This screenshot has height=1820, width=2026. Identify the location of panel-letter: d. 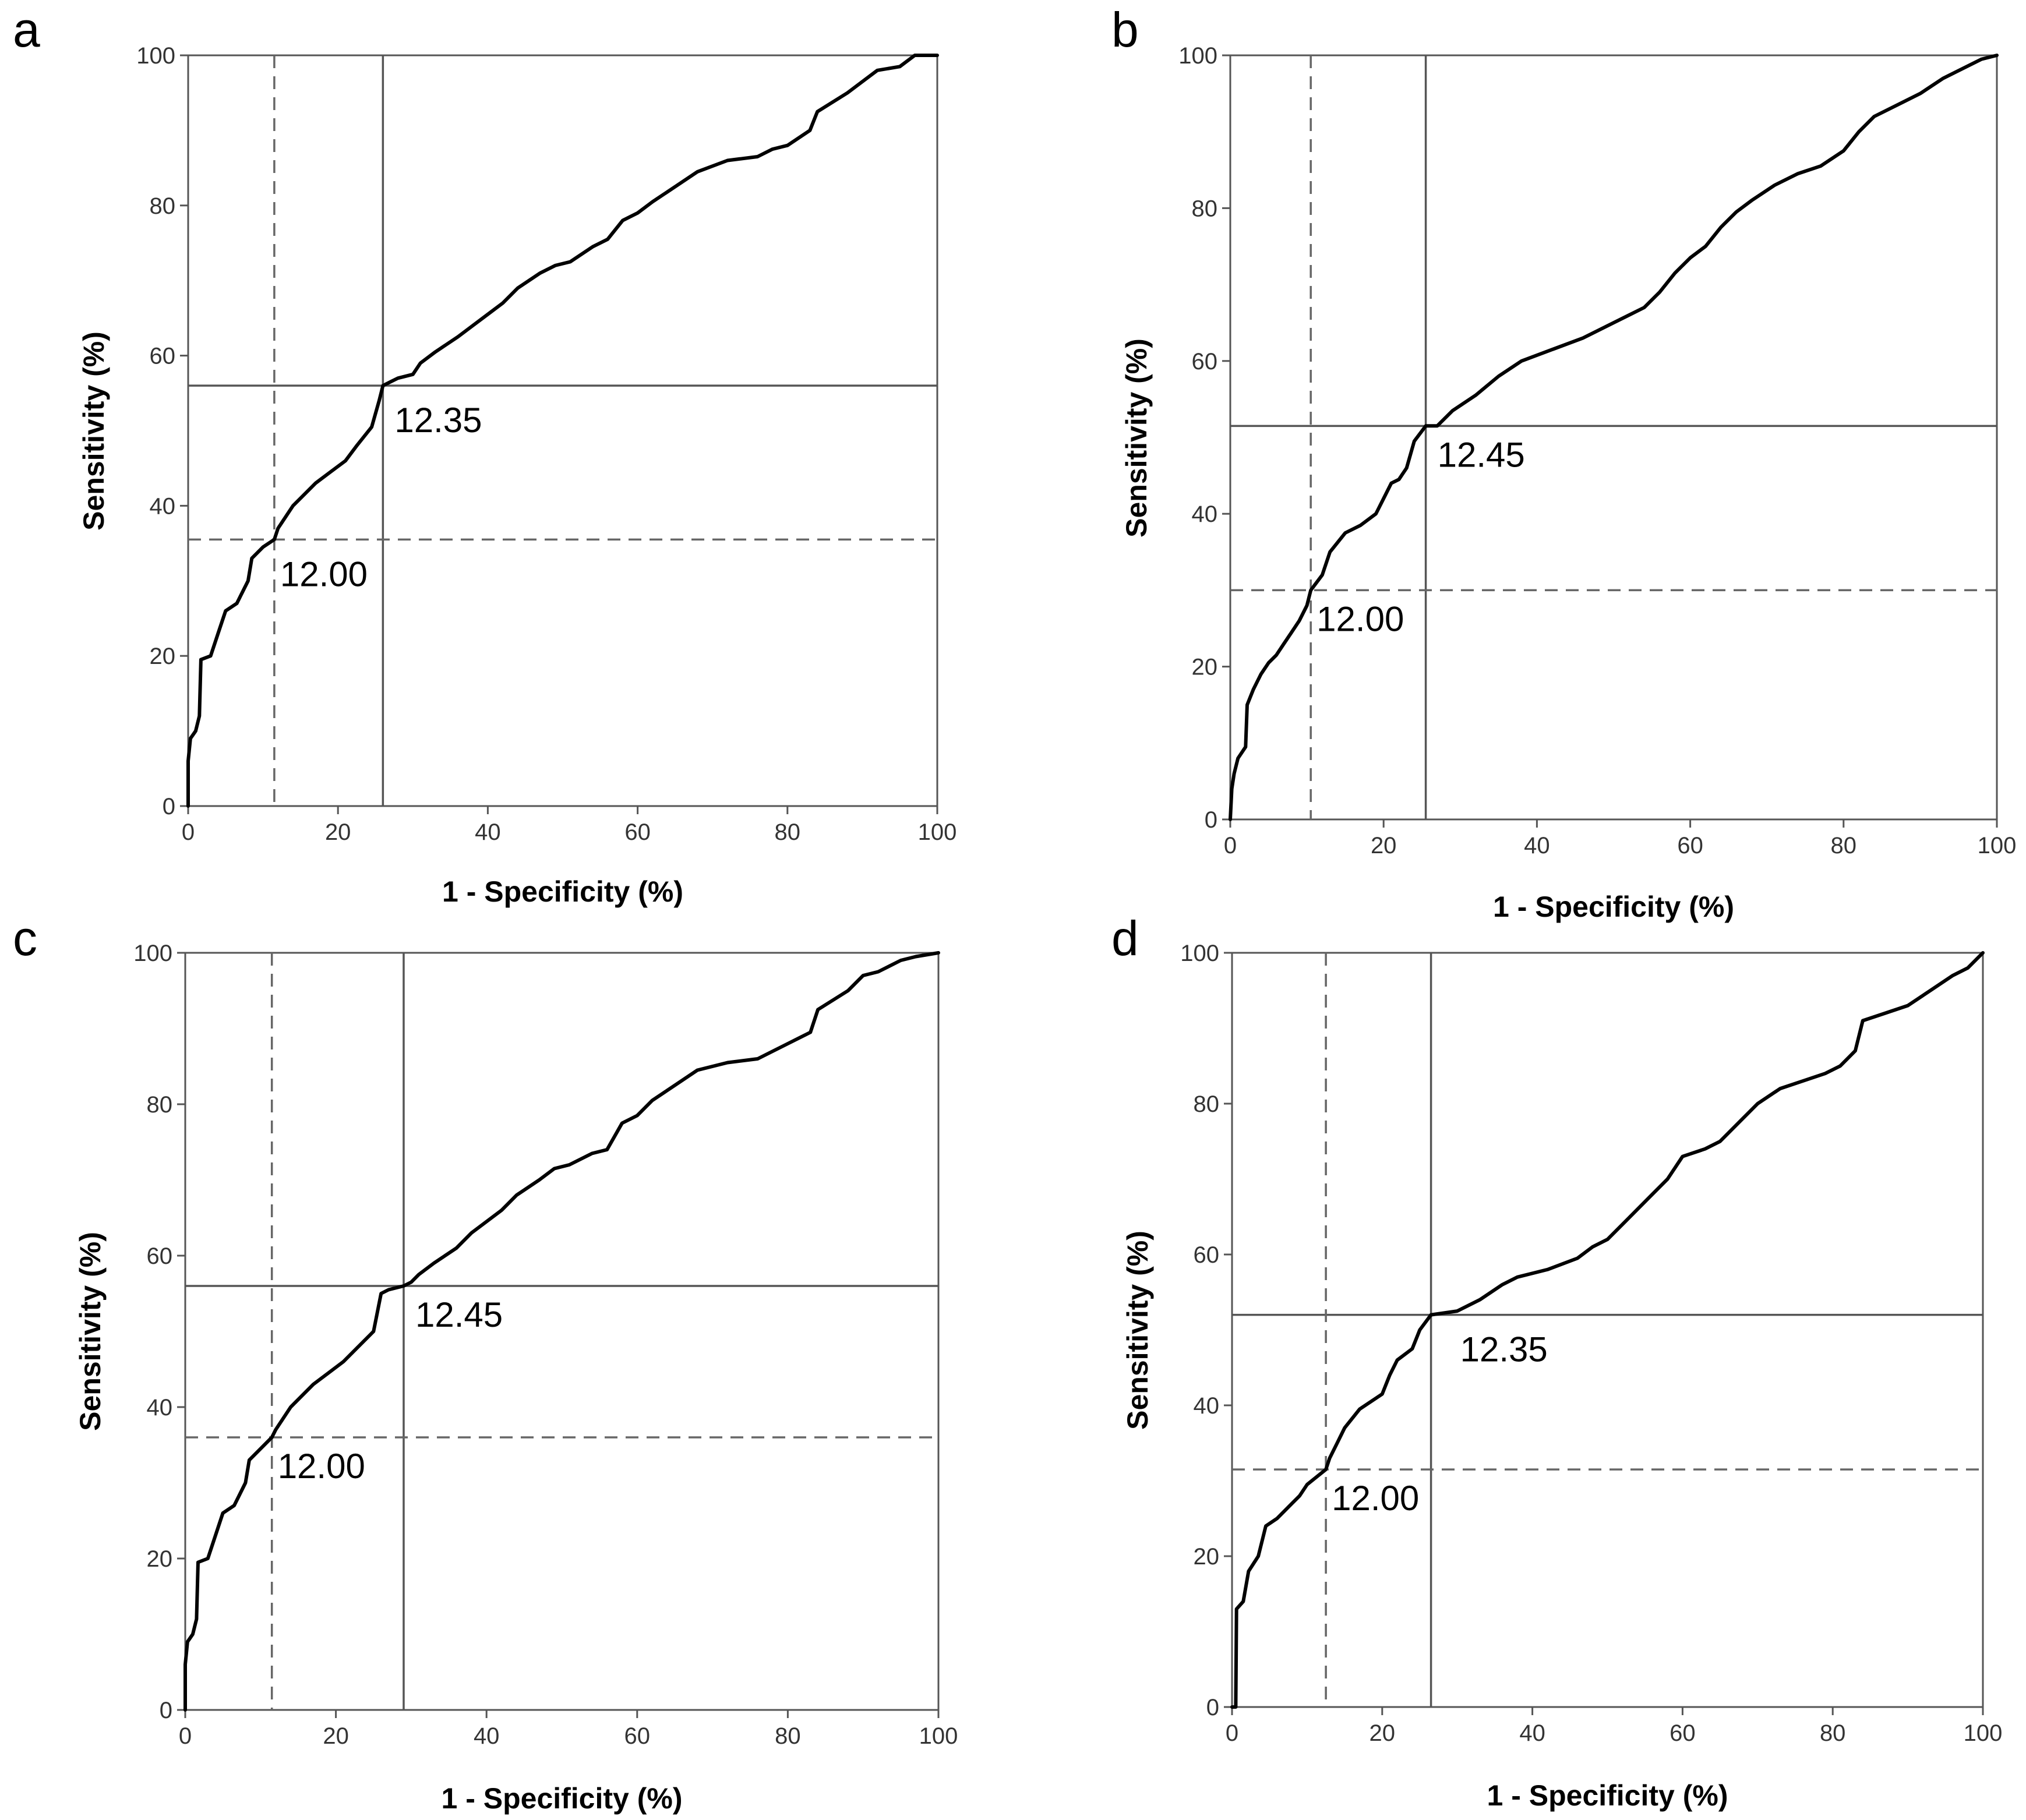
(1125, 938).